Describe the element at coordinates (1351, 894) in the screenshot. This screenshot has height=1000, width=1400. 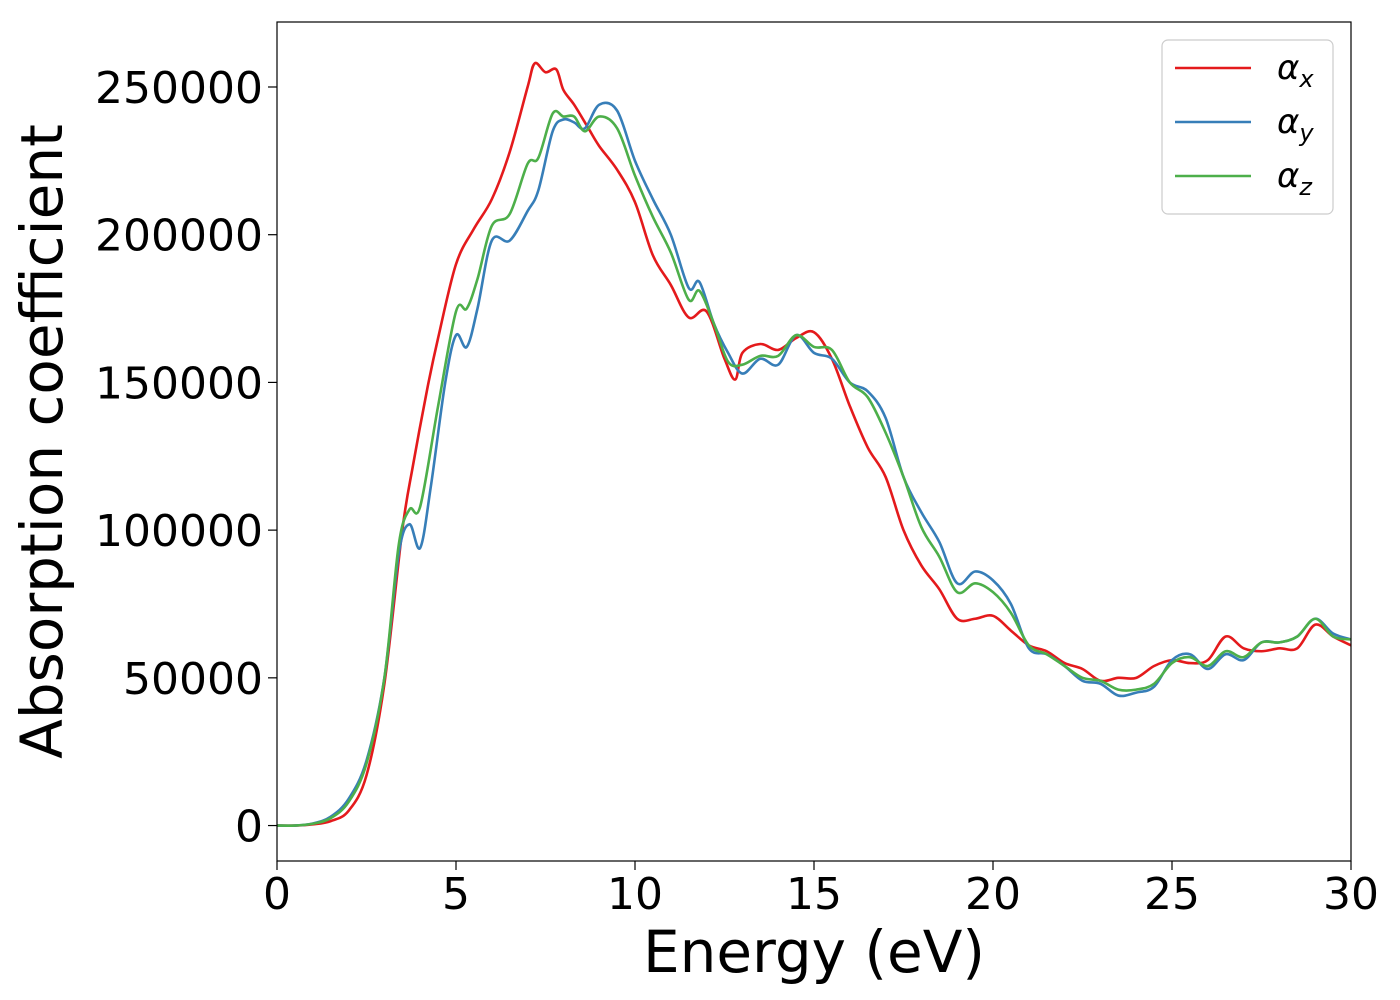
I see `x-tick-label: 30` at that location.